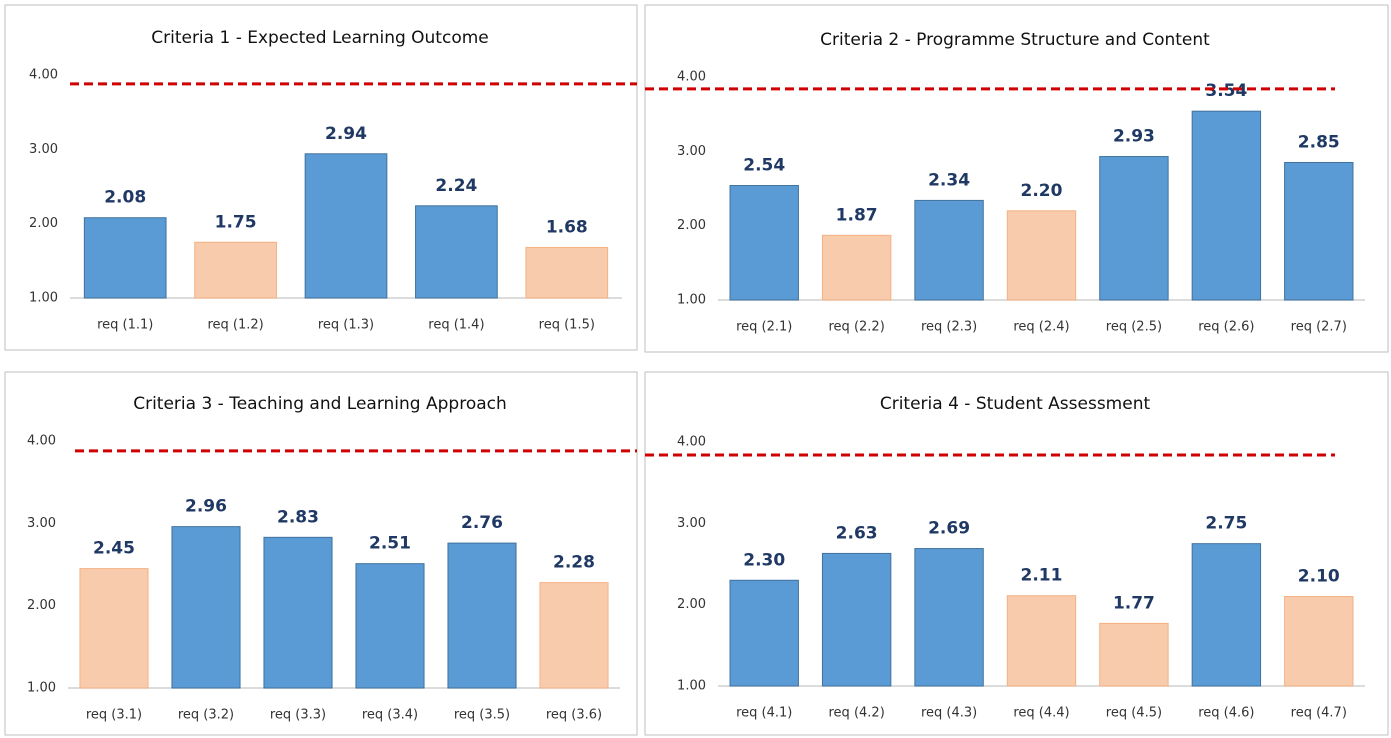 The image size is (1391, 738). I want to click on data-label: 1.75, so click(236, 222).